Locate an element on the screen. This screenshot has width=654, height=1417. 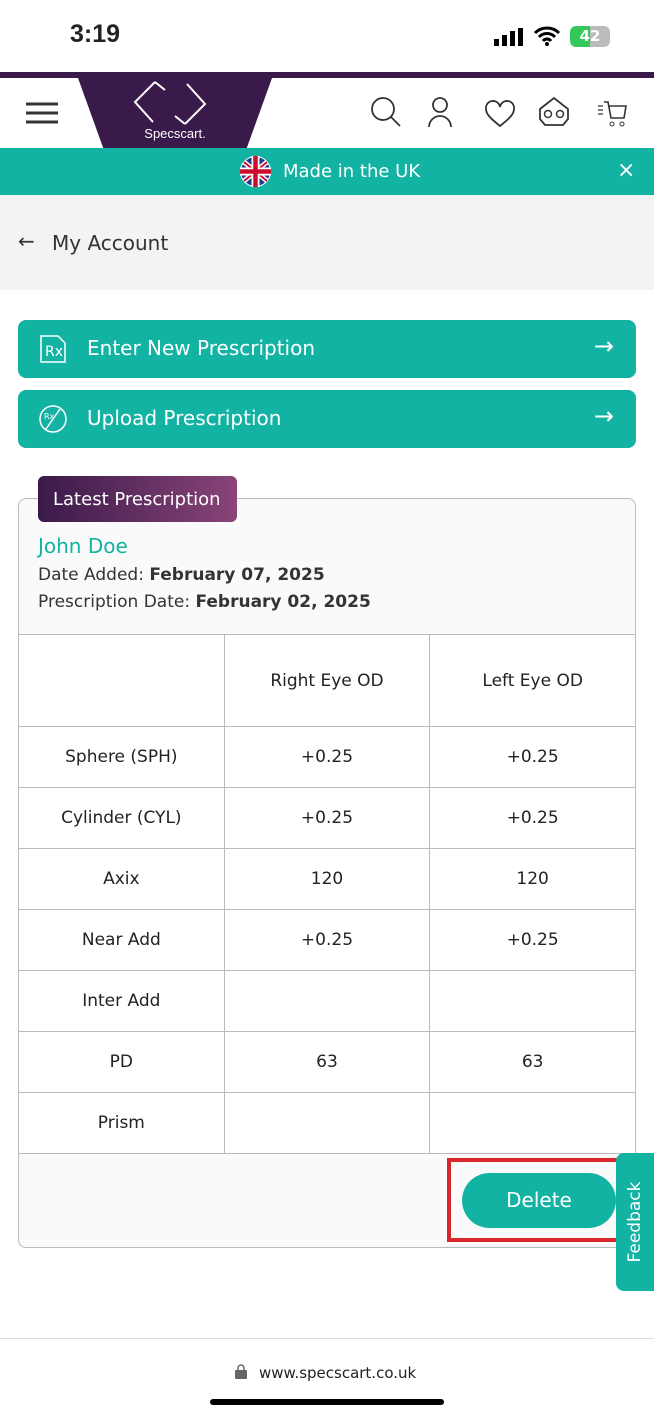
table-row: Cylinder (CYL) +0.25 +0.25 is located at coordinates (327, 818).